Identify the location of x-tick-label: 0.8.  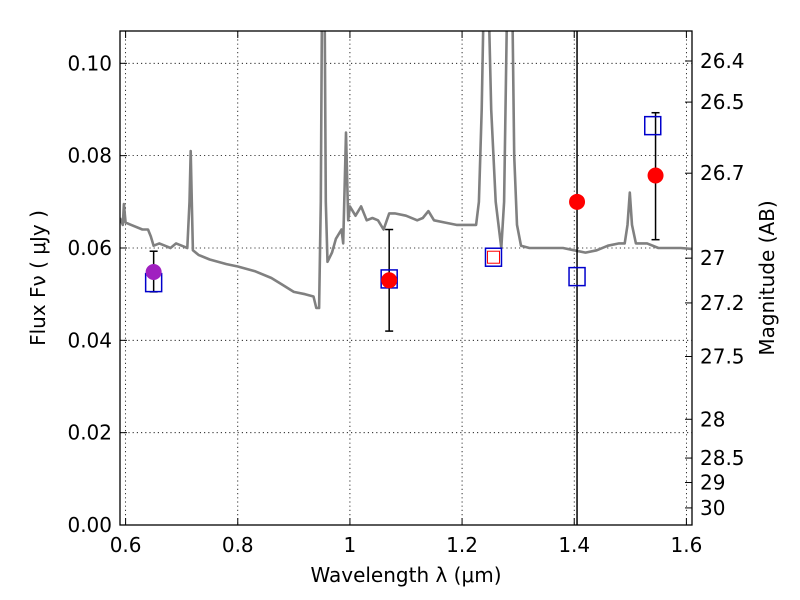
(238, 545).